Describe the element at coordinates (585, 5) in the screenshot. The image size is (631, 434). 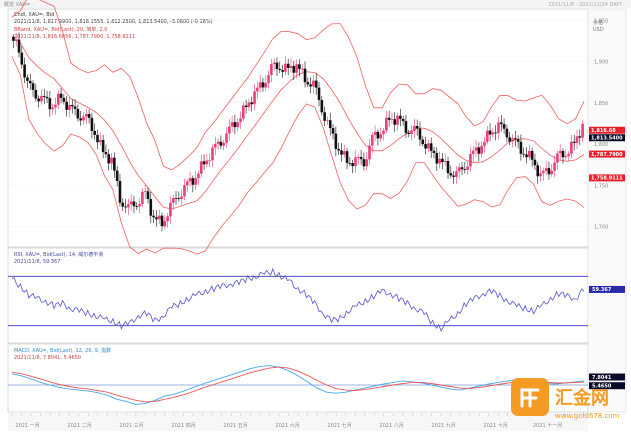
I see `header-right-label: 2021/11/8 - 2021/11/24 DAY?` at that location.